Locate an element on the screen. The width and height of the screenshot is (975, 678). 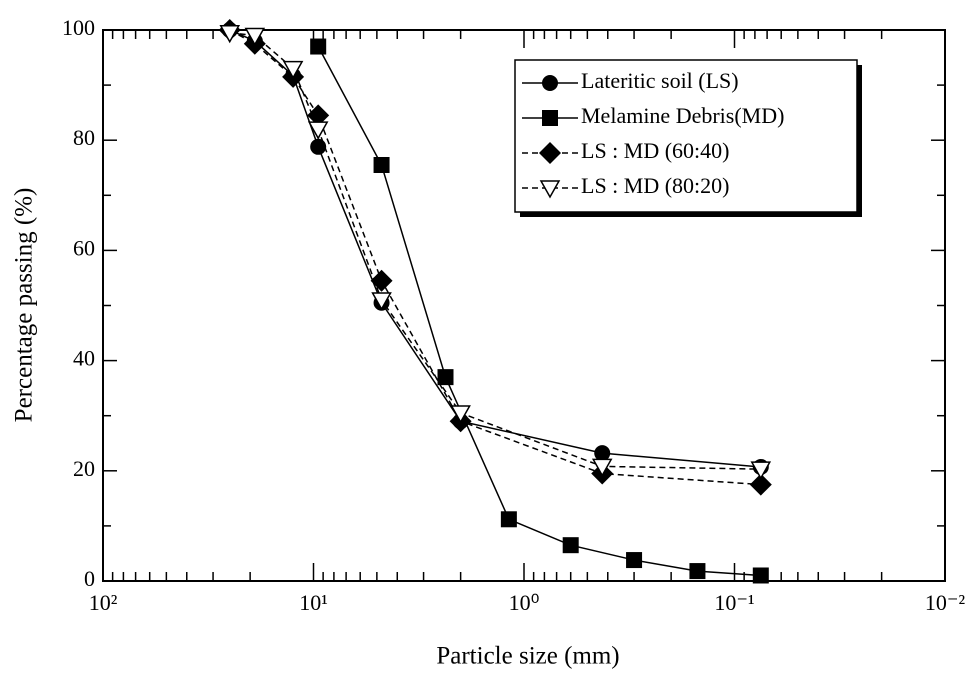
legend-label: LS : MD (80:20) is located at coordinates (655, 185).